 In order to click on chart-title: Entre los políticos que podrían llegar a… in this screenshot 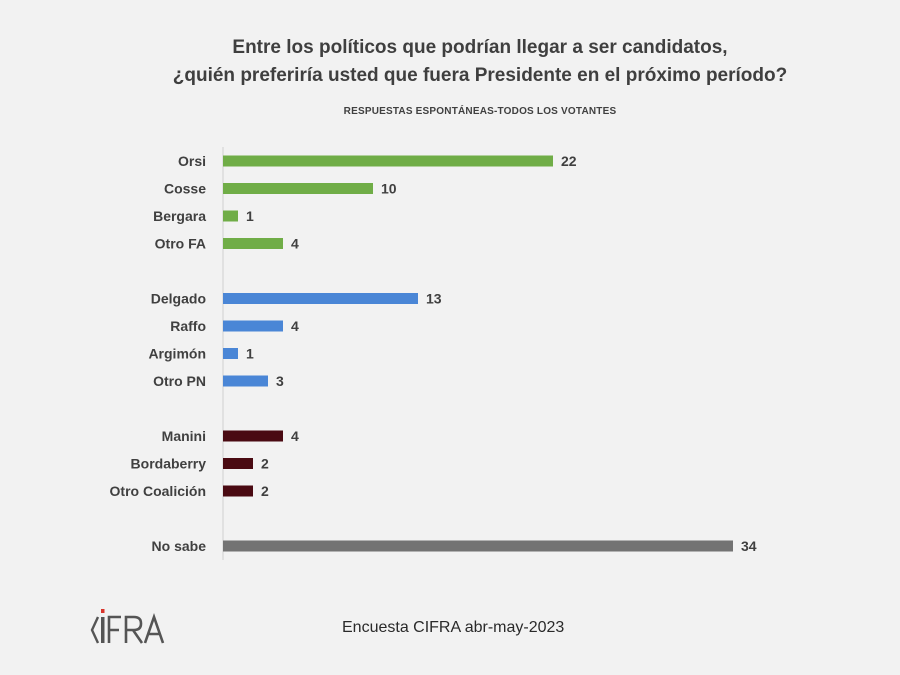, I will do `click(450, 62)`.